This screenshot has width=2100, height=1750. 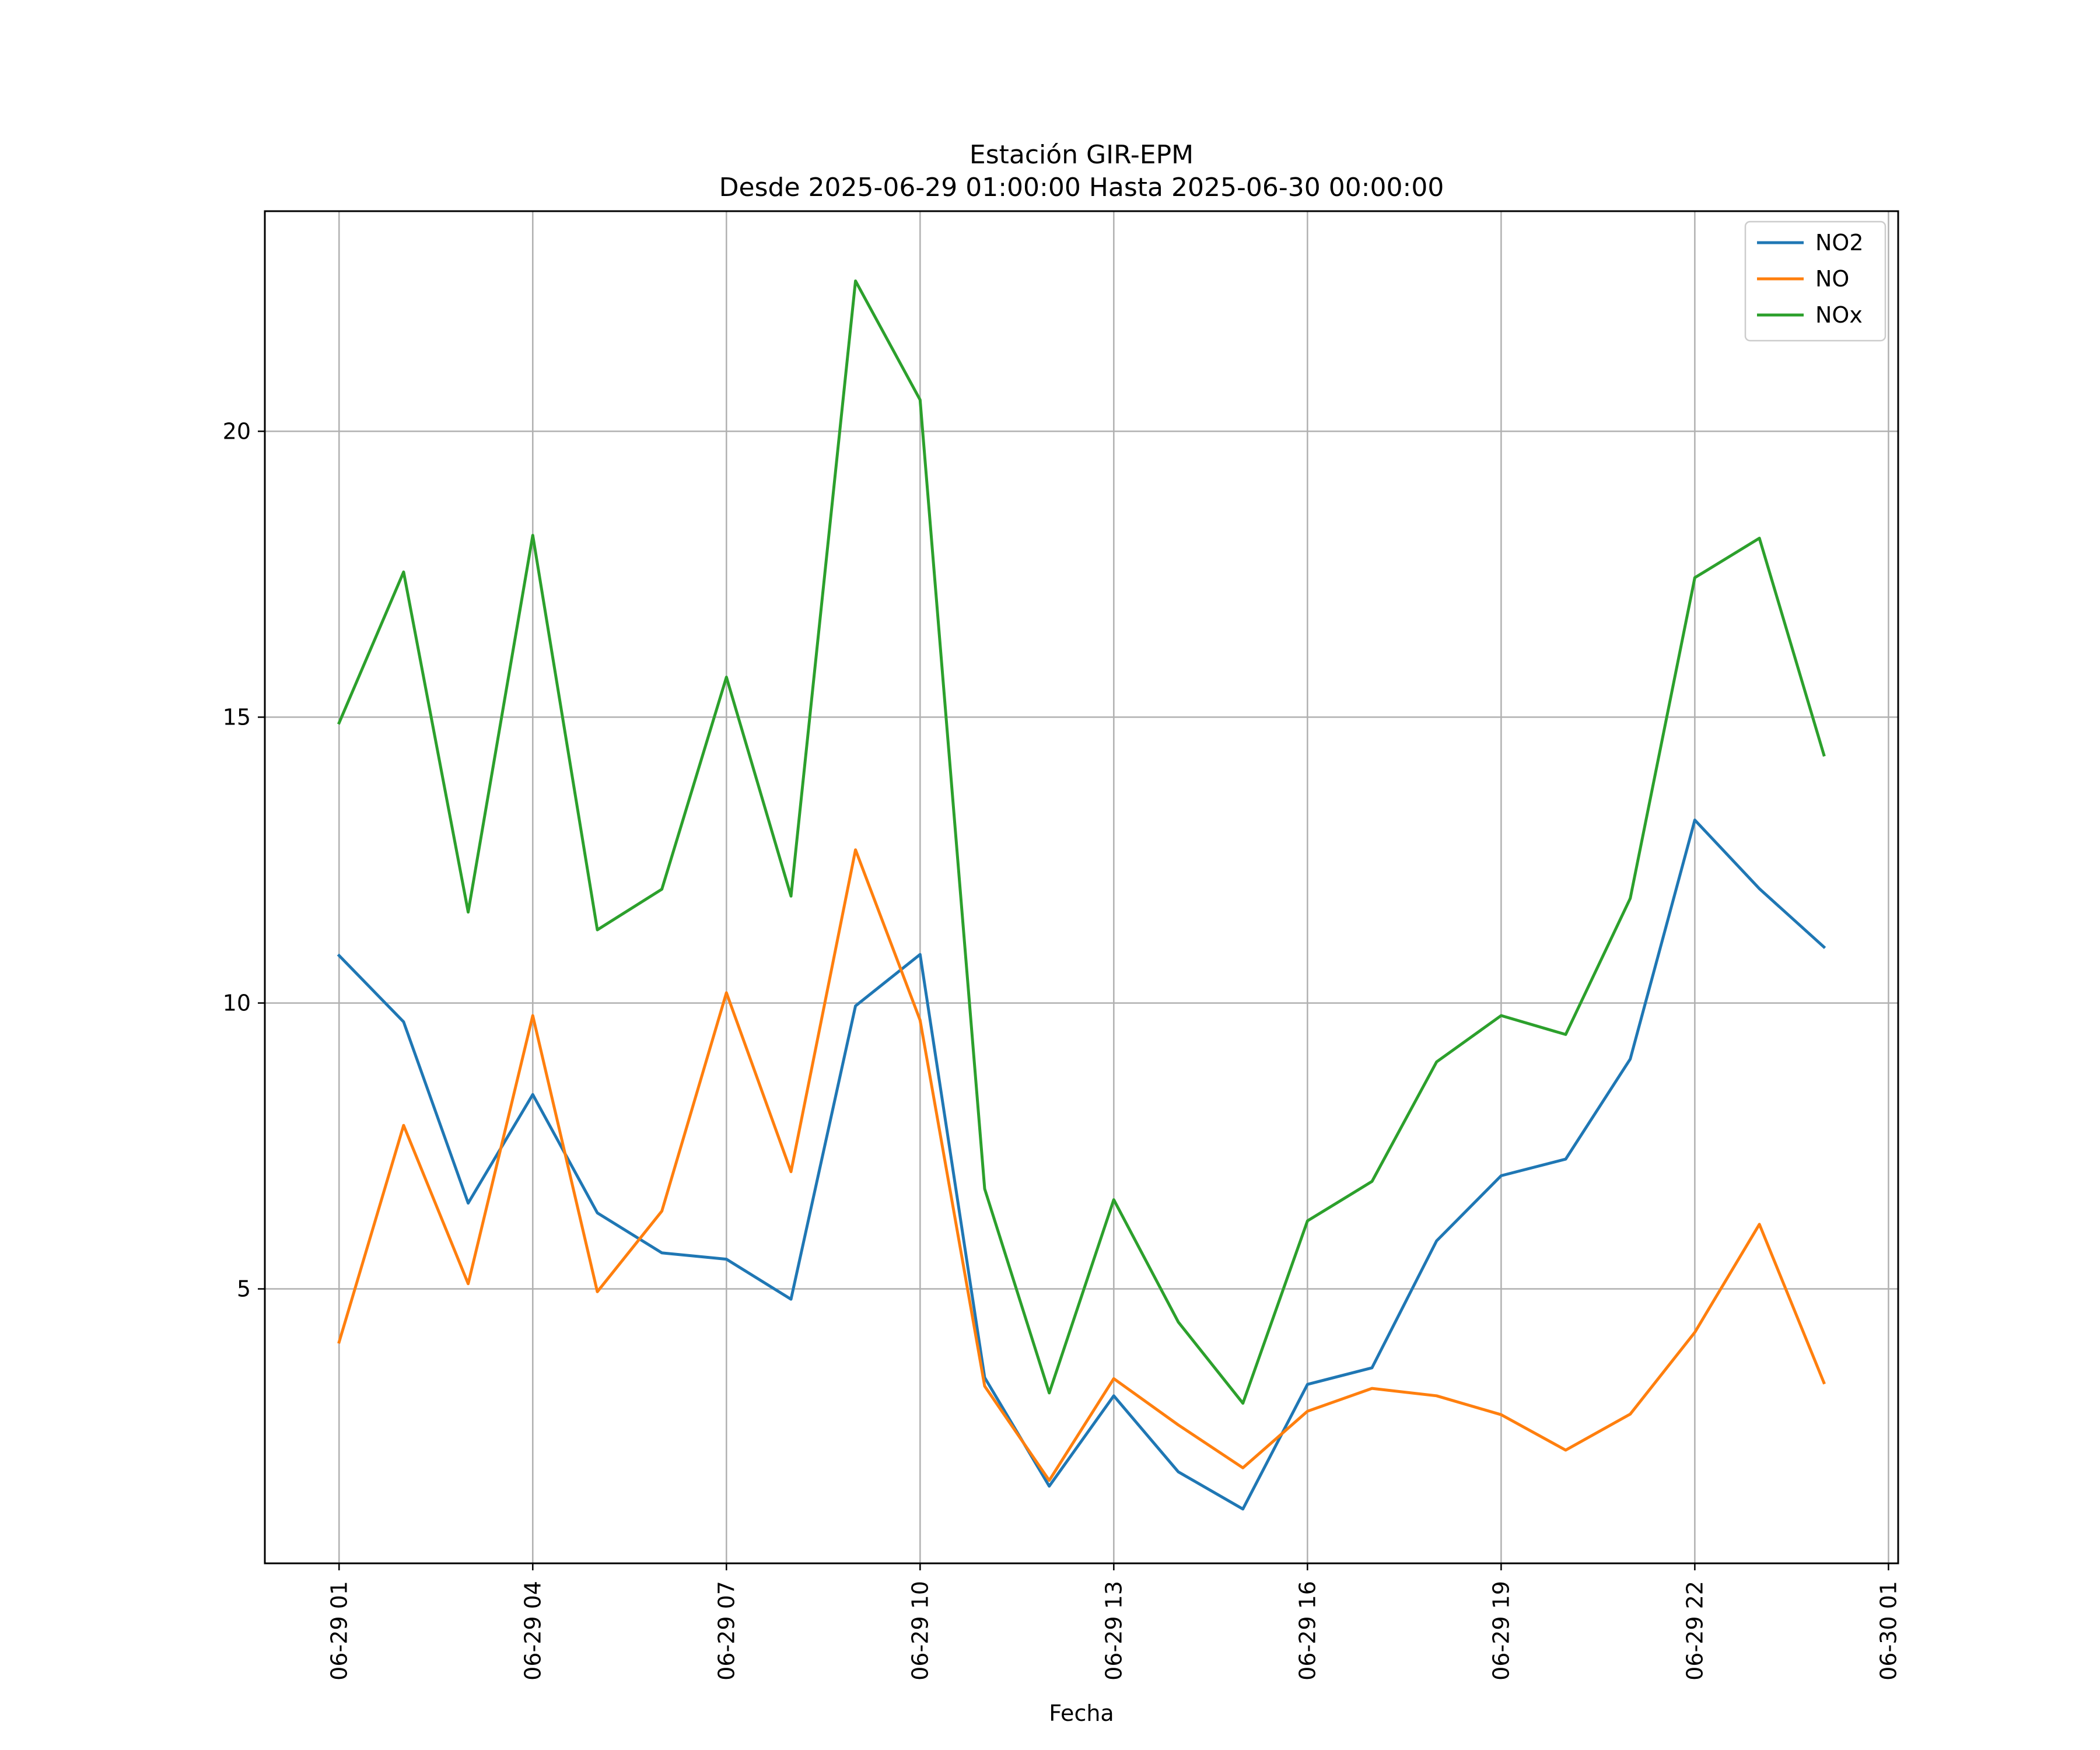 What do you see at coordinates (1501, 1631) in the screenshot?
I see `x-tick-label: 06-29 19` at bounding box center [1501, 1631].